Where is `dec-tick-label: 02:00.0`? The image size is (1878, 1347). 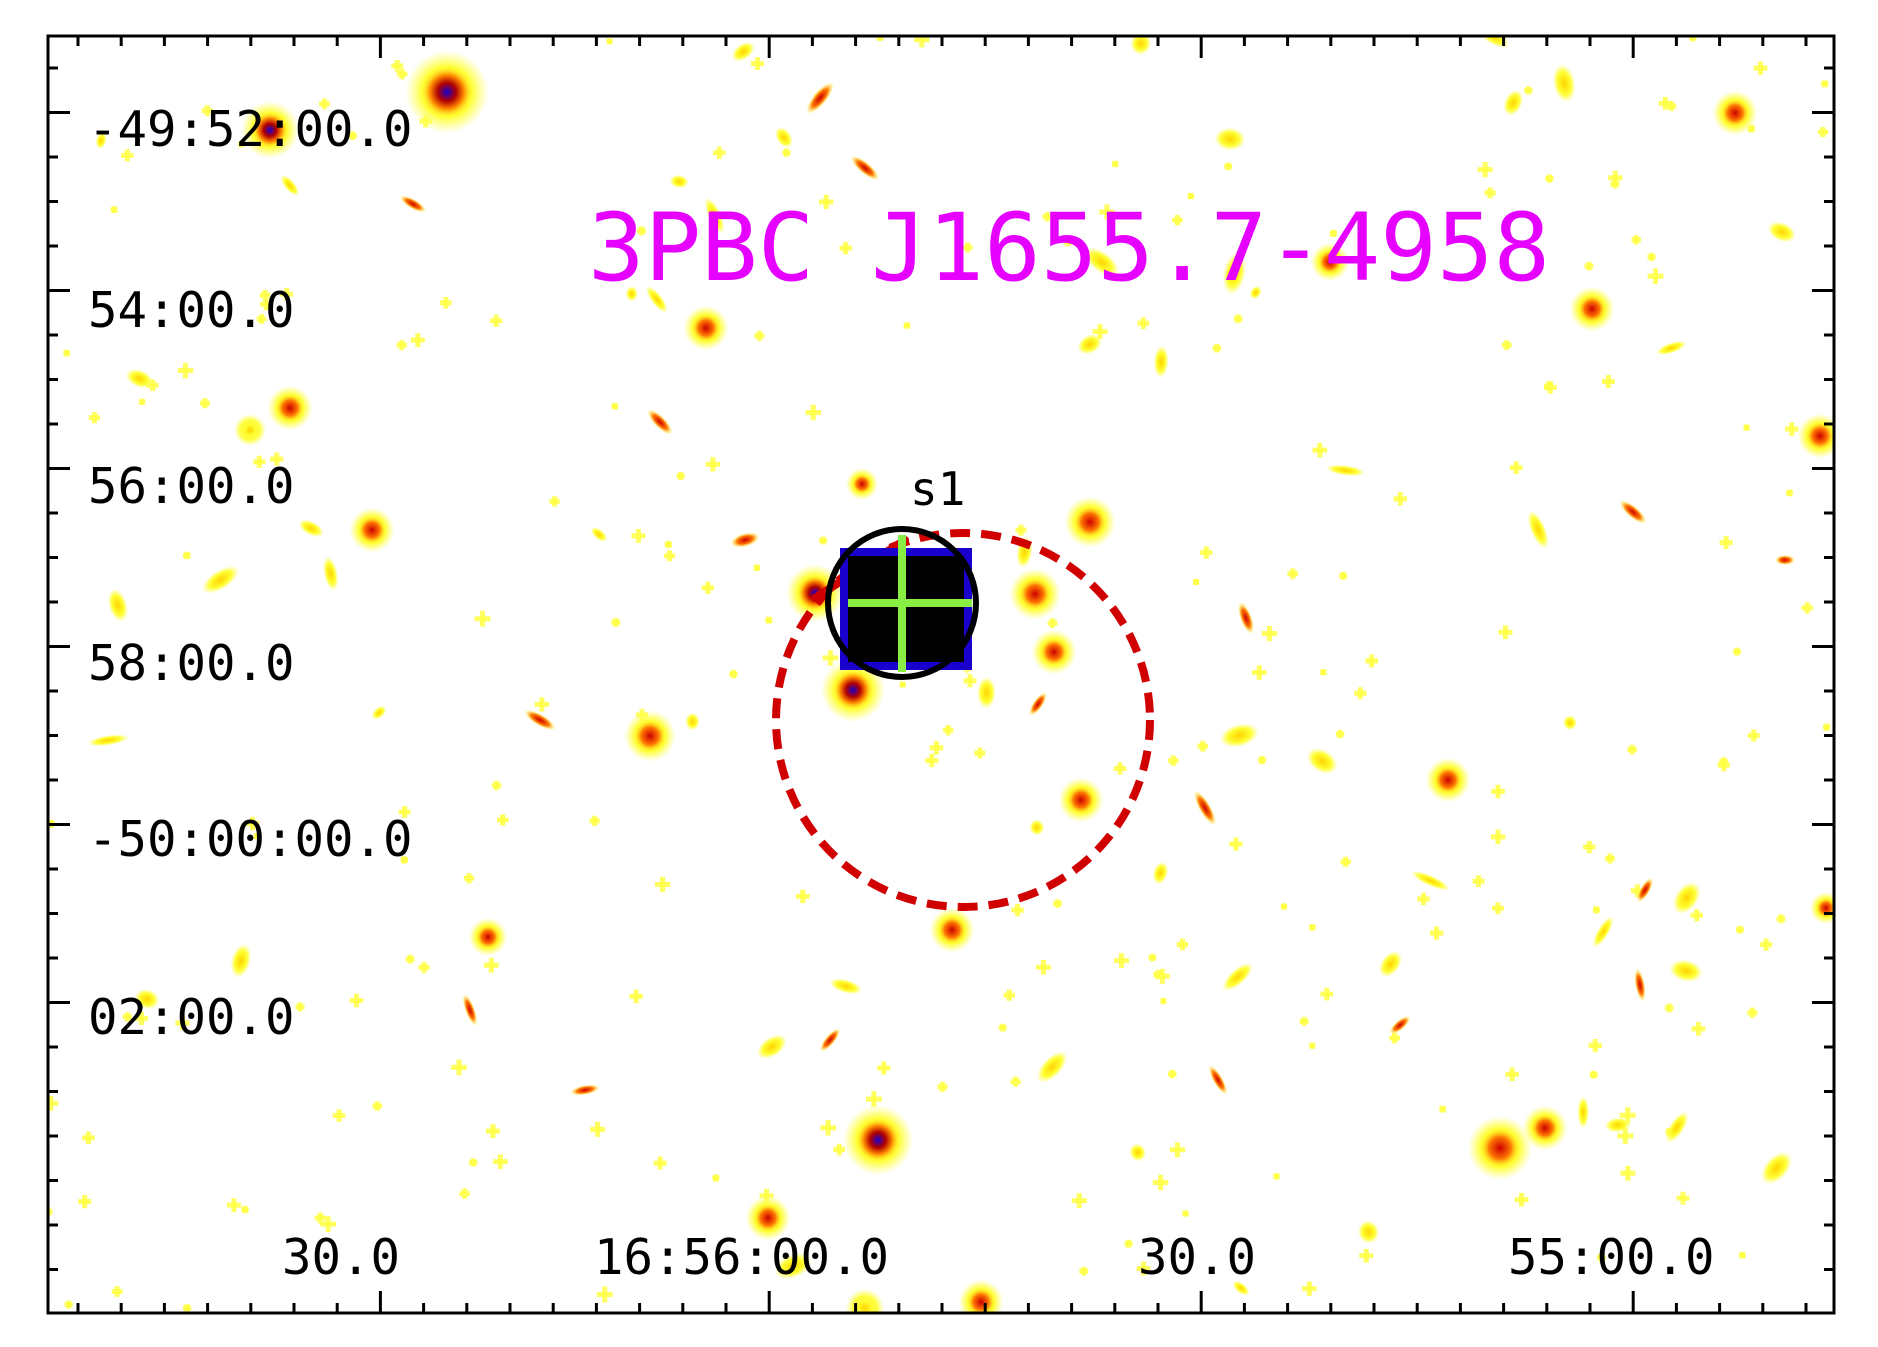
dec-tick-label: 02:00.0 is located at coordinates (191, 1017).